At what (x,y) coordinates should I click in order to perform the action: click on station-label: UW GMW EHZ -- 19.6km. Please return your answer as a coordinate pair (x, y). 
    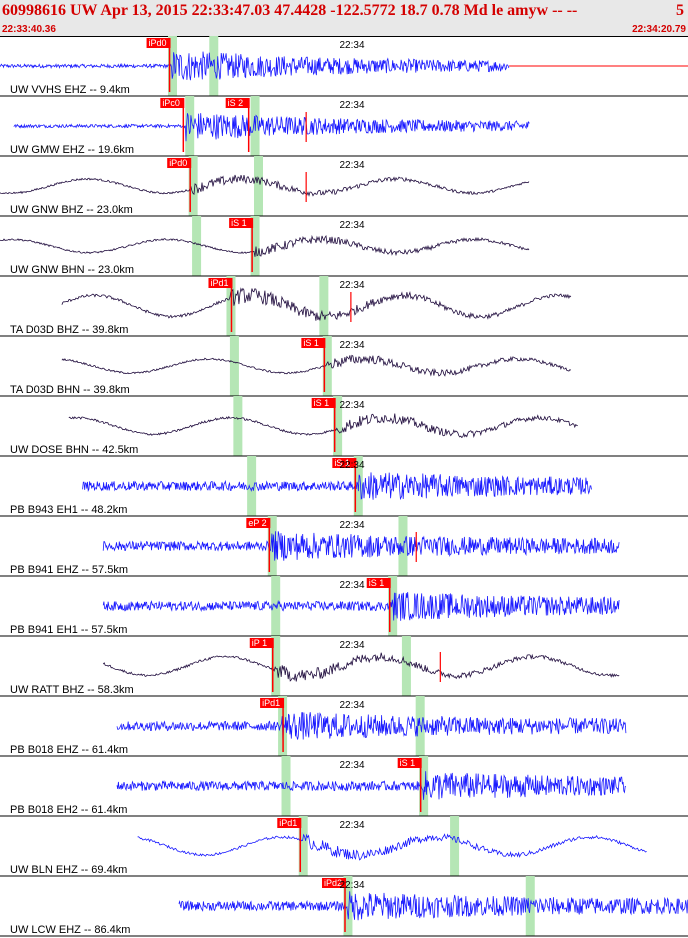
    Looking at the image, I should click on (72, 150).